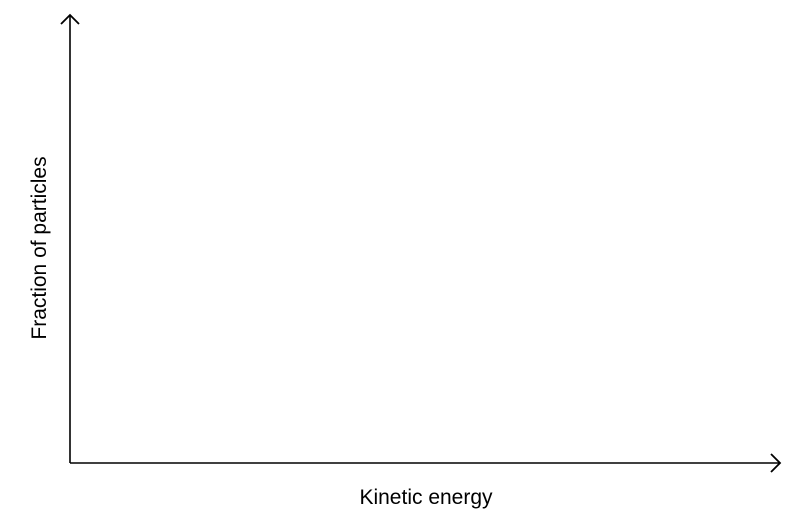 This screenshot has width=801, height=525. Describe the element at coordinates (426, 497) in the screenshot. I see `x-axis-label: Kinetic energy` at that location.